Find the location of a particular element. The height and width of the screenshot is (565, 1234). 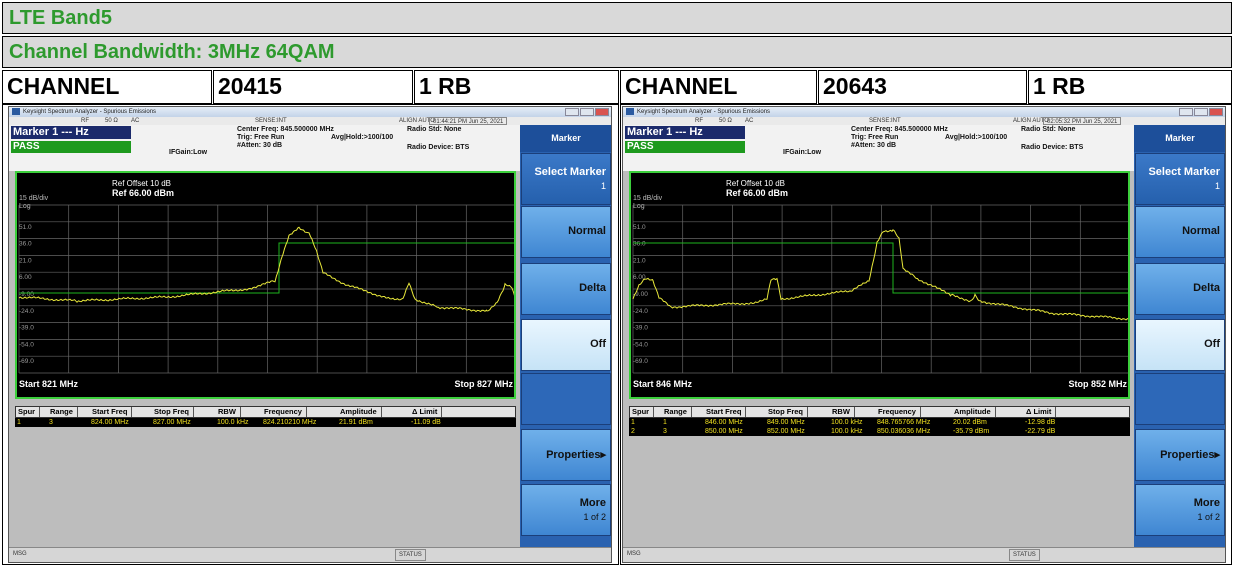

y-tick-label: 21.0 is located at coordinates (639, 260).